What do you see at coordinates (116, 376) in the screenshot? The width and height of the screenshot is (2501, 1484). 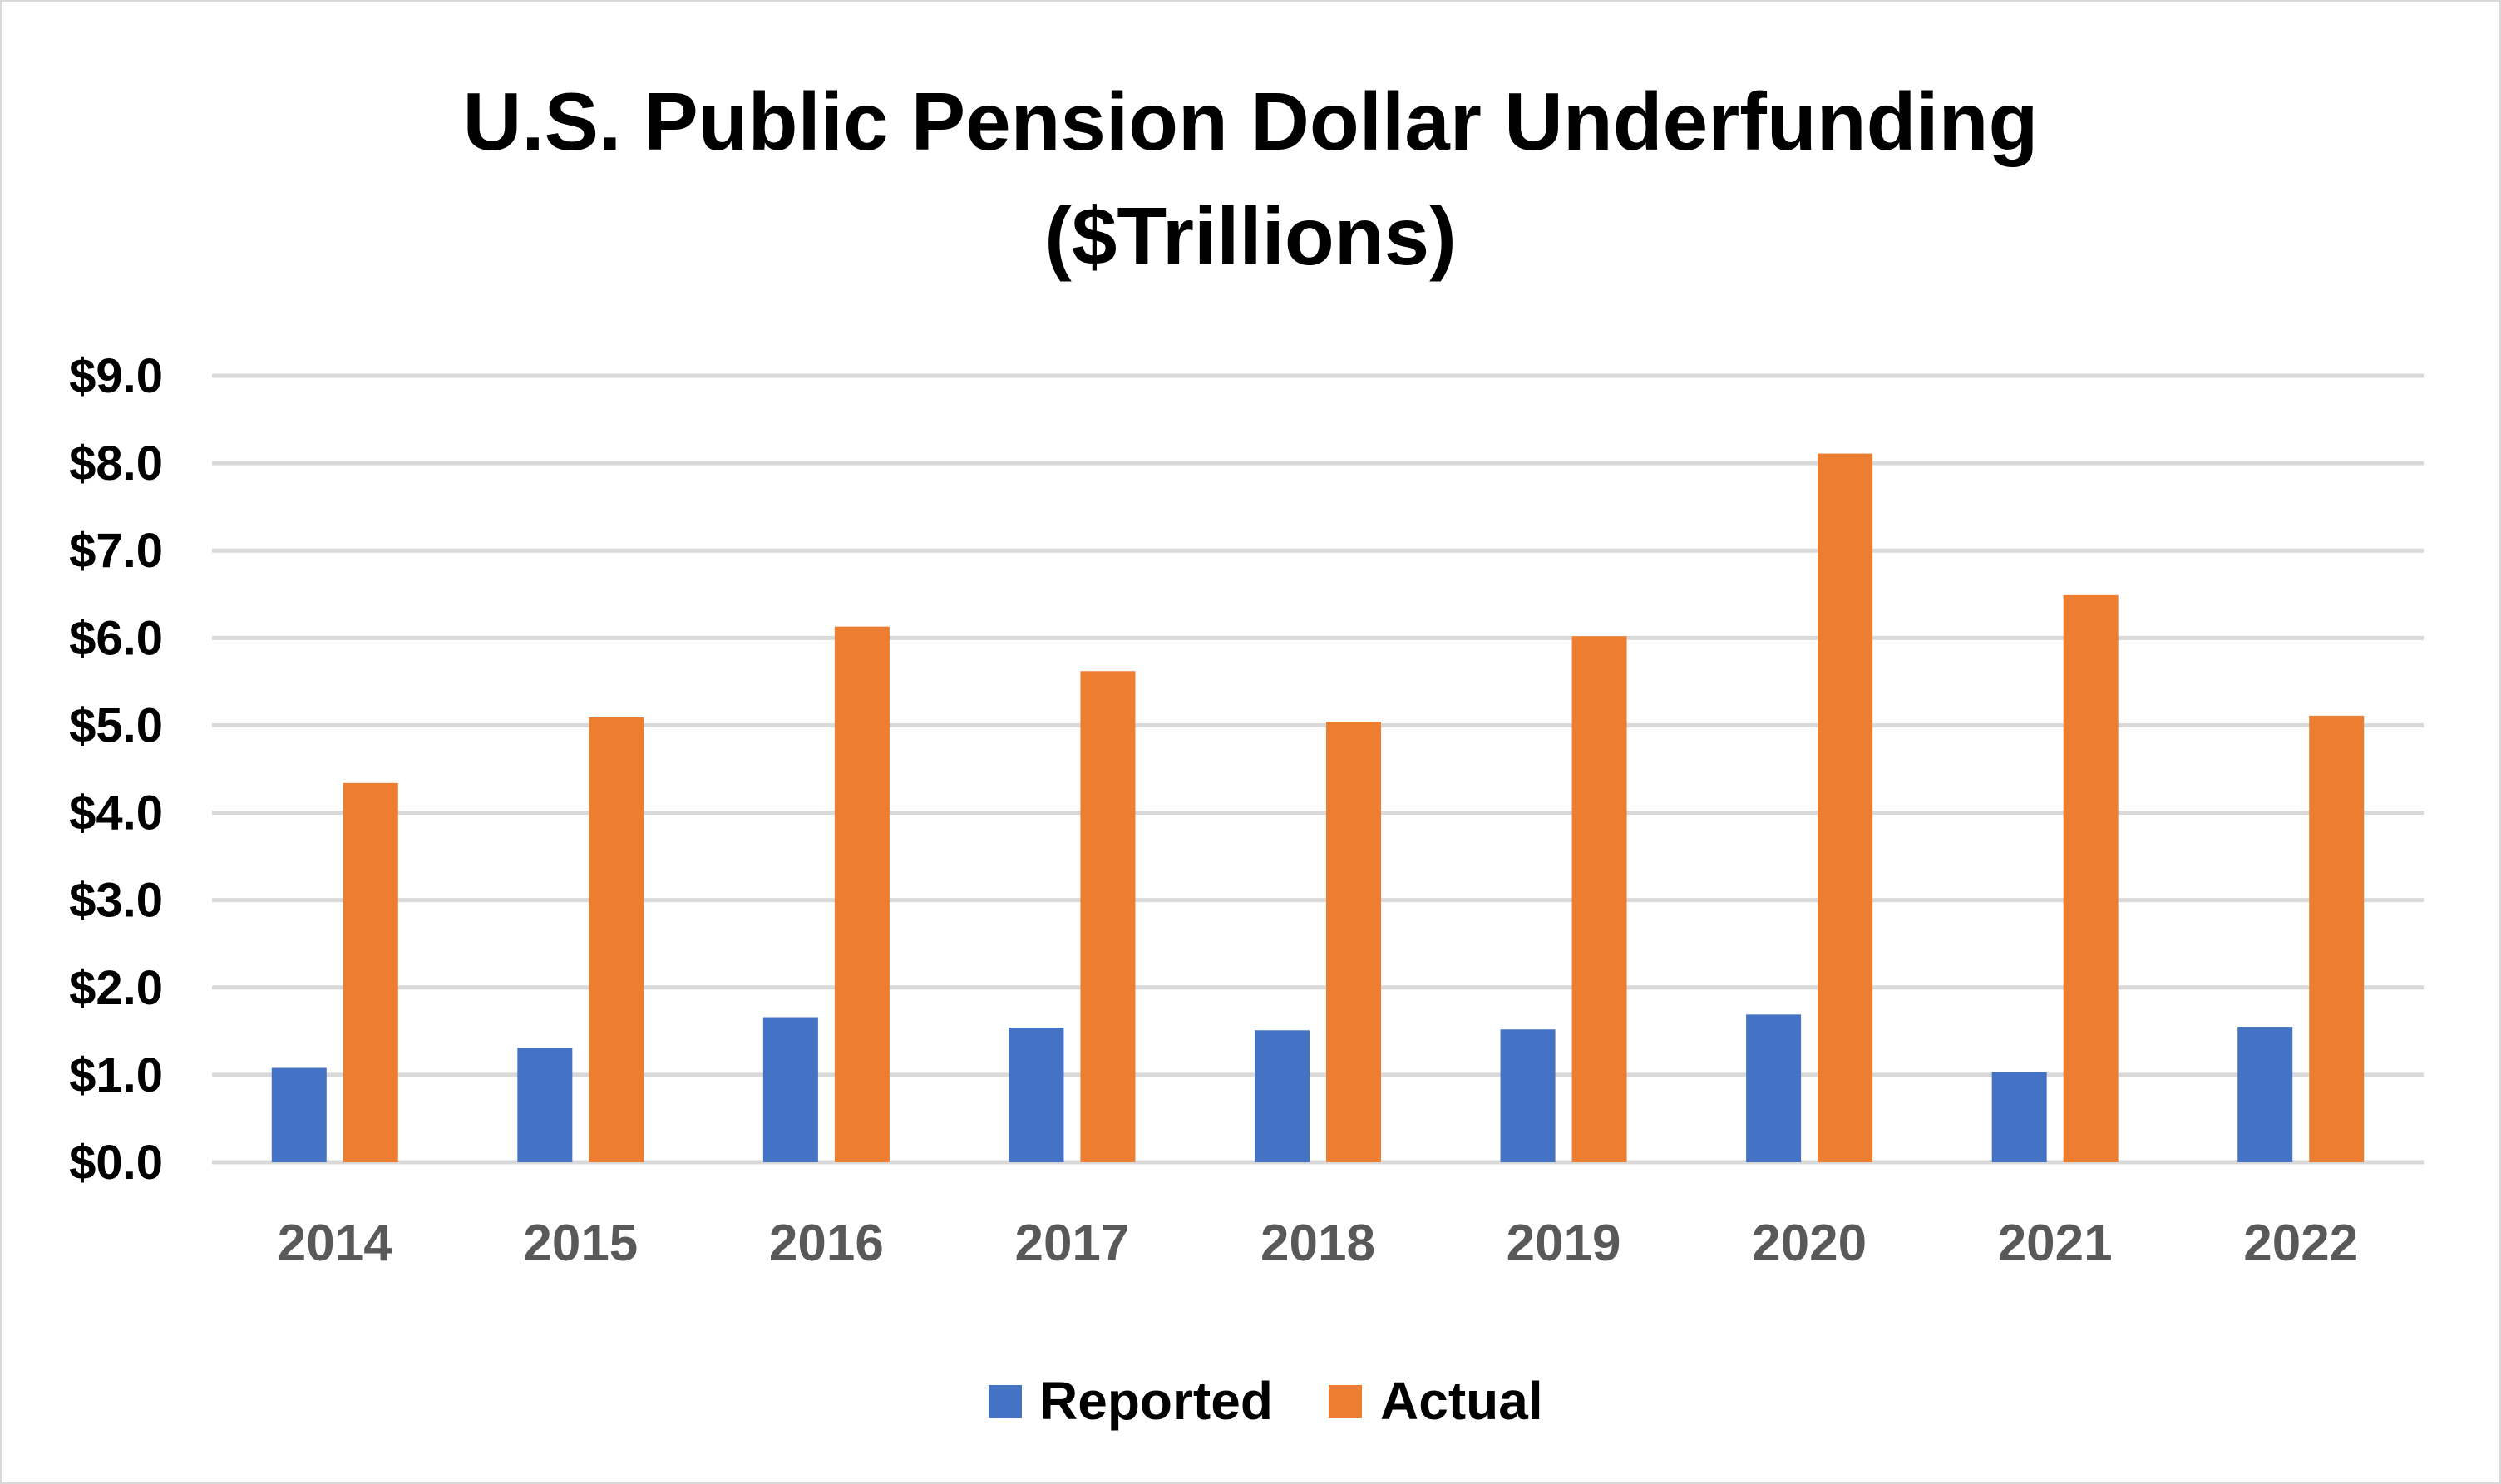 I see `y-tick-label: $9.0` at bounding box center [116, 376].